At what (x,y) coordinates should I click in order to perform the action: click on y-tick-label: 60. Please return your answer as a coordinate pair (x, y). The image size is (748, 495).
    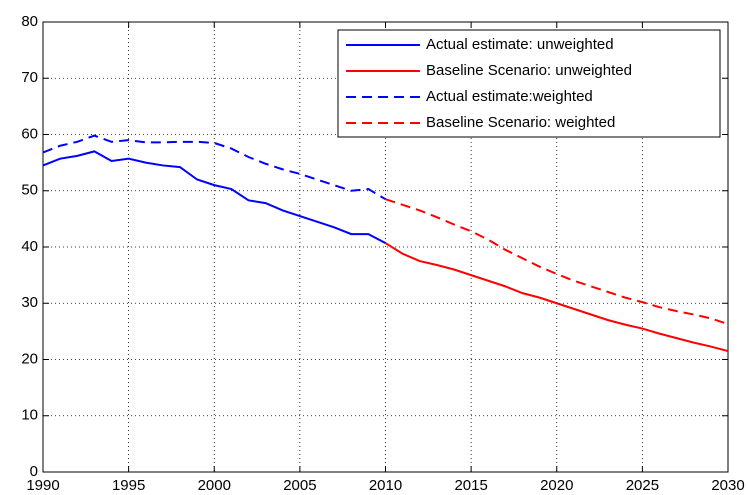
    Looking at the image, I should click on (29, 133).